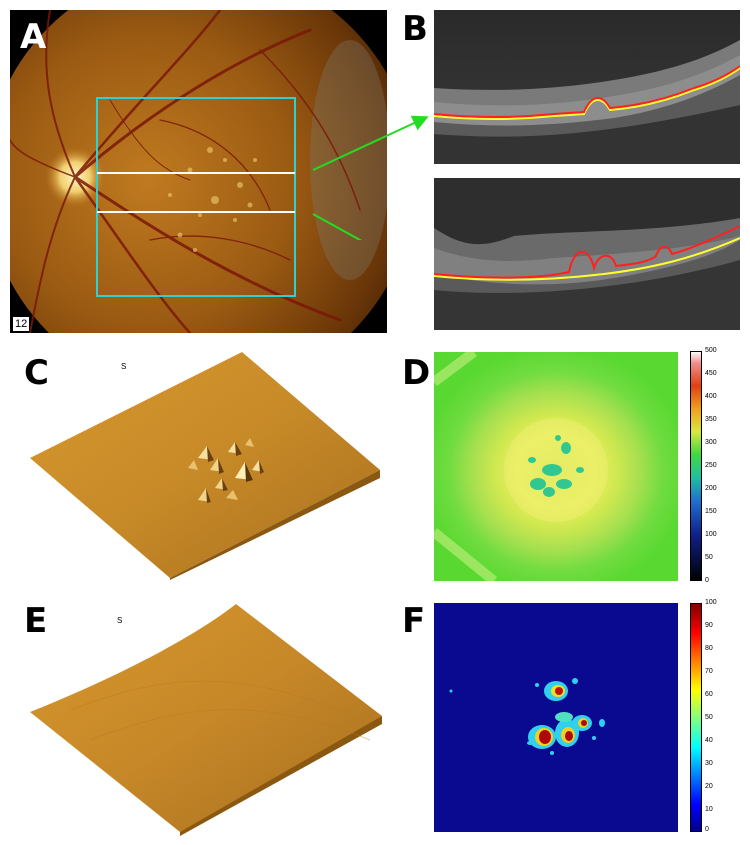  What do you see at coordinates (711, 350) in the screenshot?
I see `colorbar-d-tick: 500` at bounding box center [711, 350].